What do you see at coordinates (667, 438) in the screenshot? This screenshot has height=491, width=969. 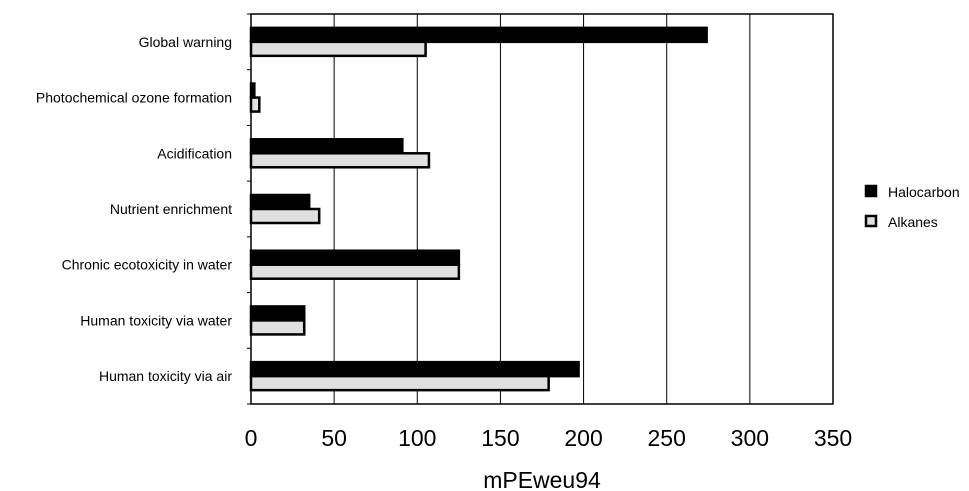 I see `x-tick-label: 250` at bounding box center [667, 438].